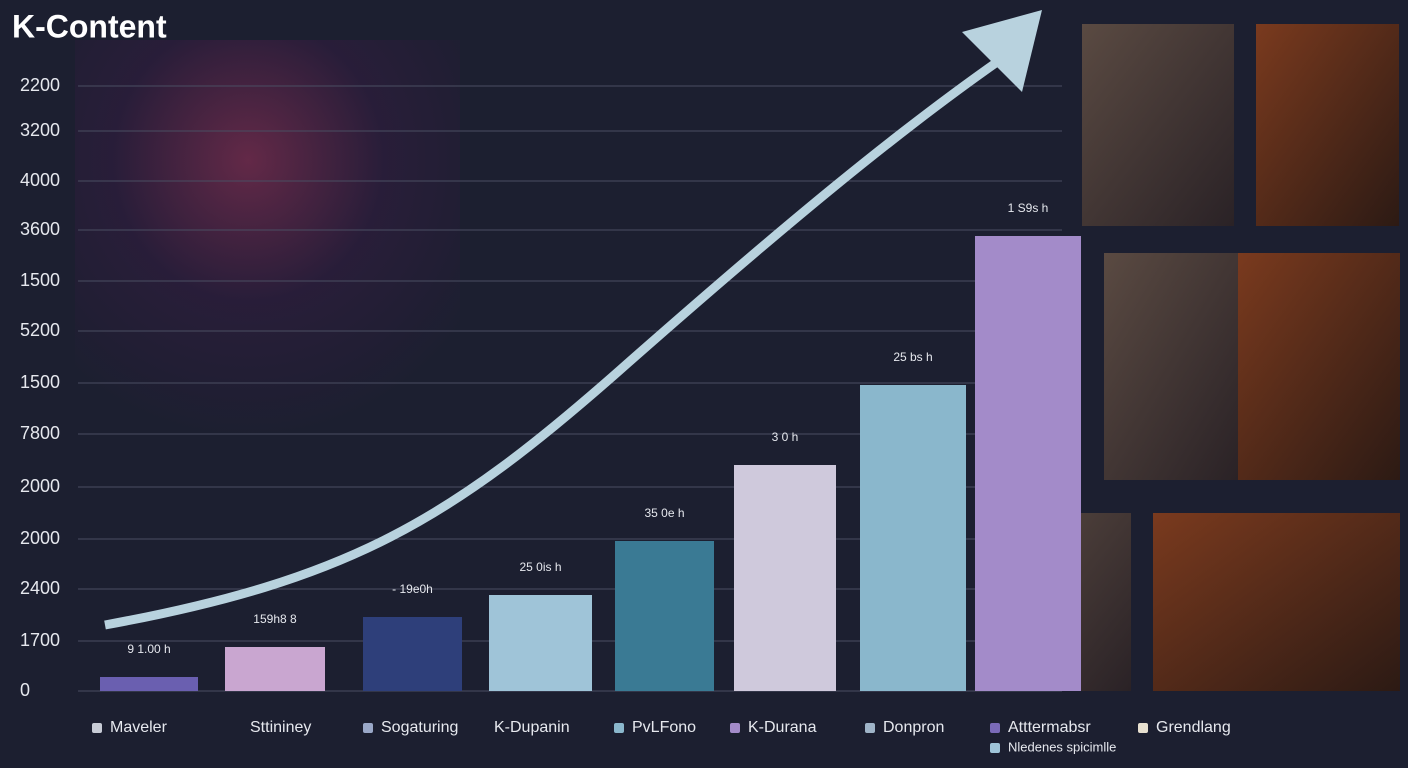 This screenshot has width=1408, height=768. I want to click on legend-label: Atttermabsr, so click(1049, 727).